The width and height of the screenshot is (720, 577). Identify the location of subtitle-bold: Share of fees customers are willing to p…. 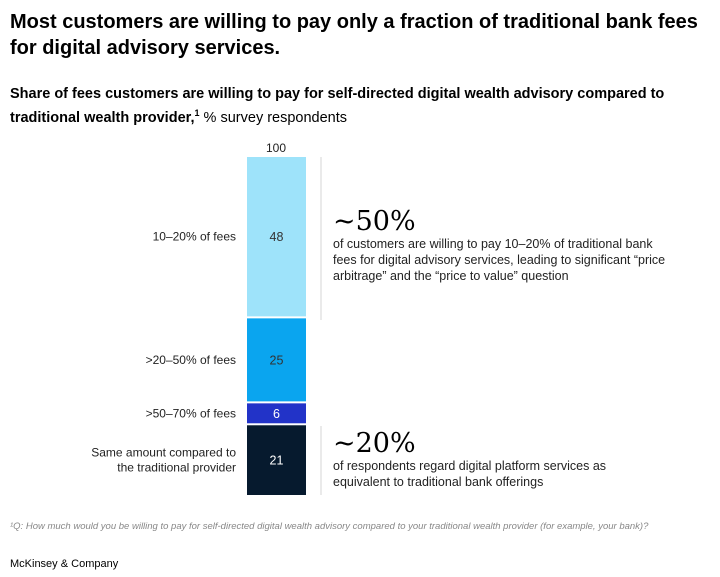
(337, 106).